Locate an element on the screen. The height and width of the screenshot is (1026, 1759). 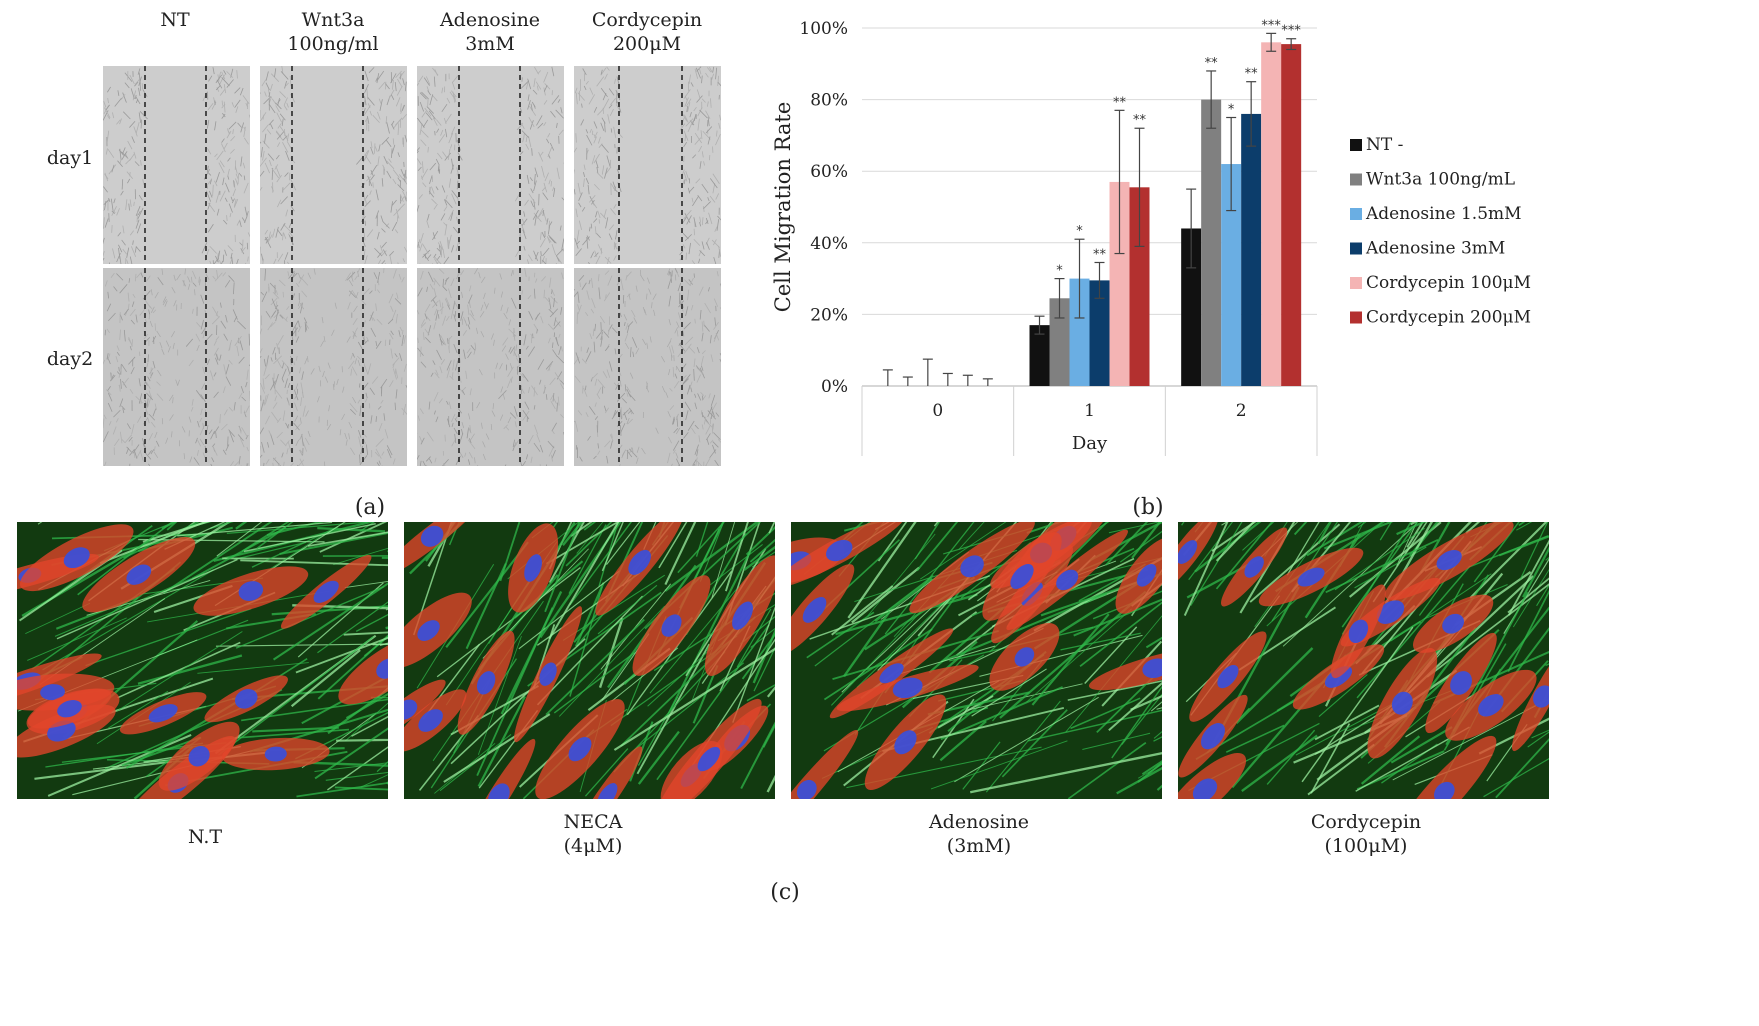
col-header-line2: 200μM is located at coordinates (647, 44).